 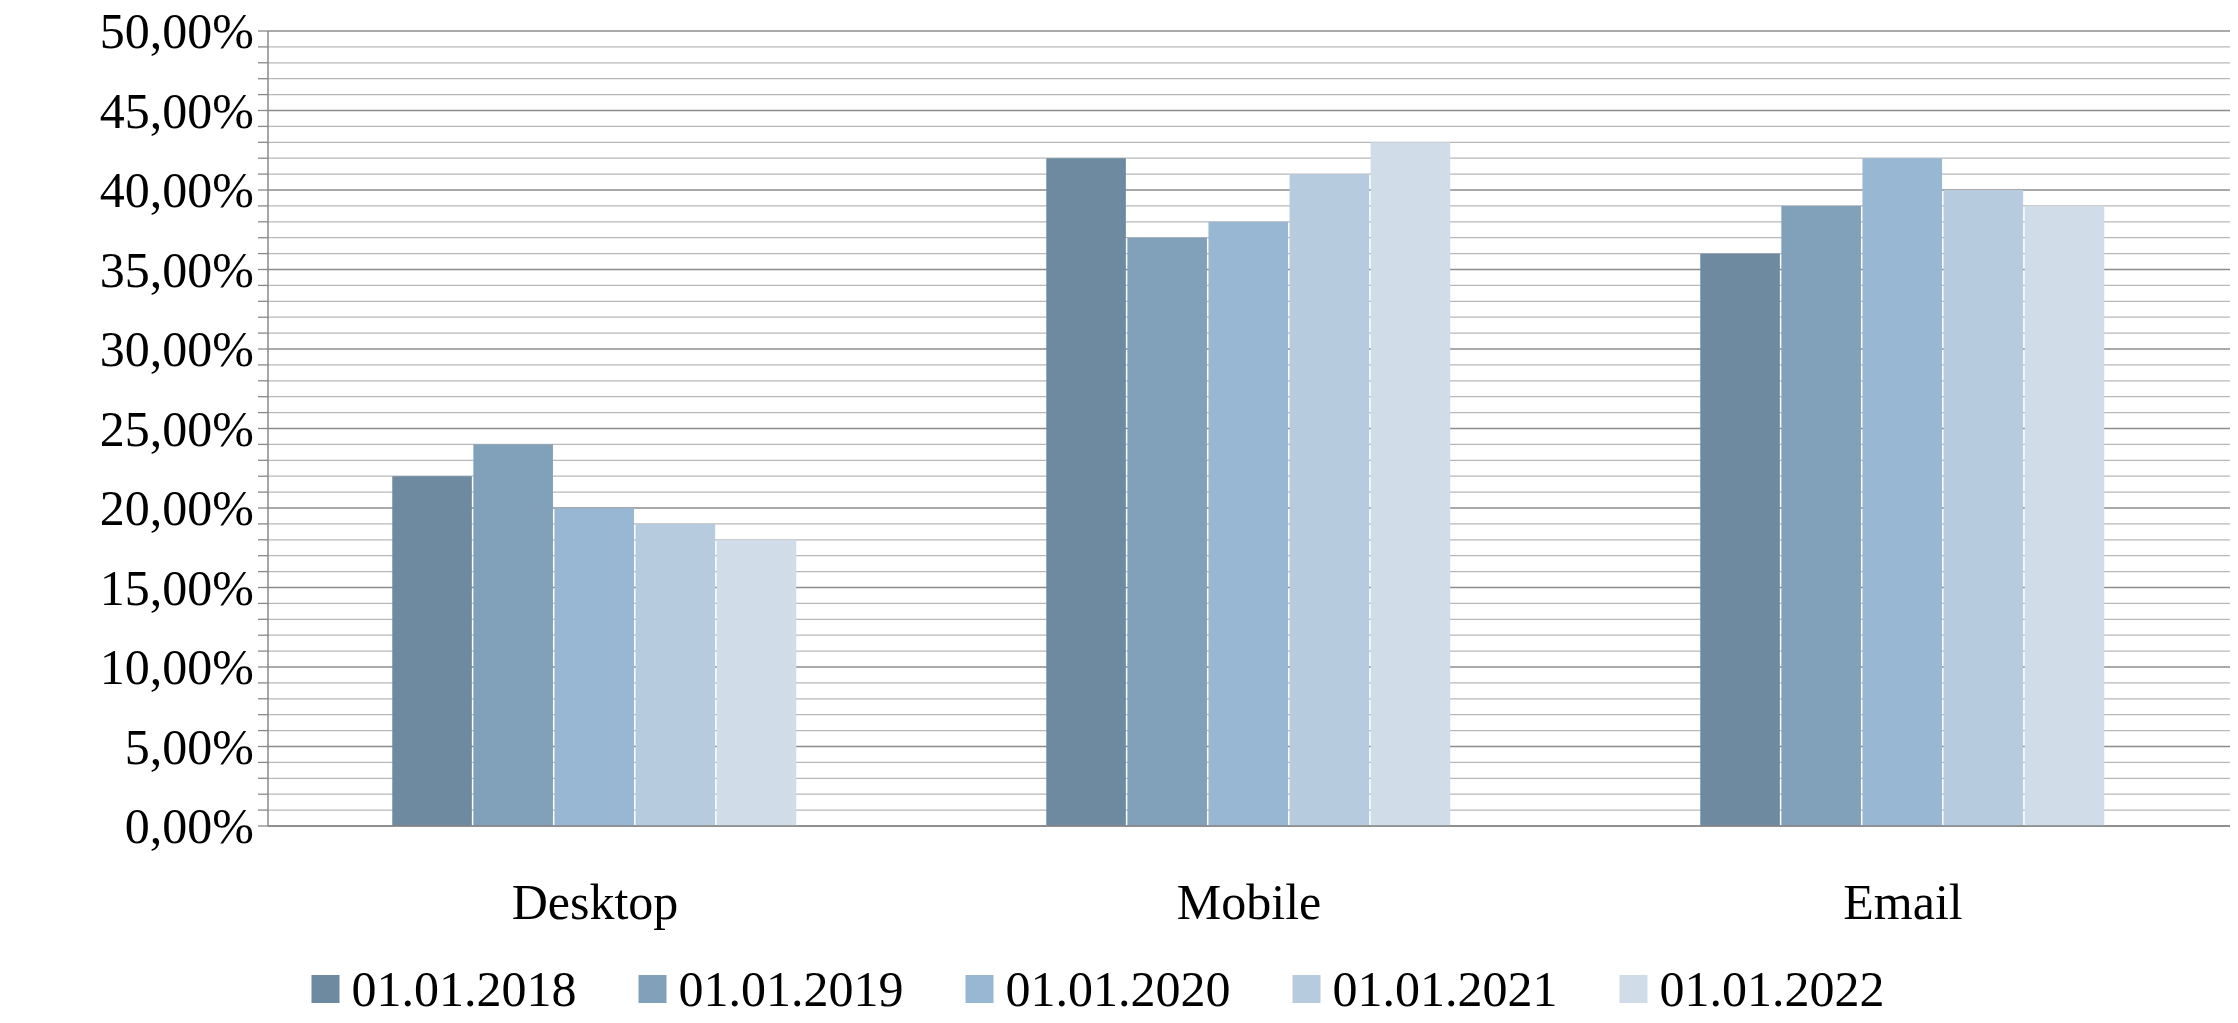 I want to click on legend-label: 01.01.2019, so click(x=791, y=989).